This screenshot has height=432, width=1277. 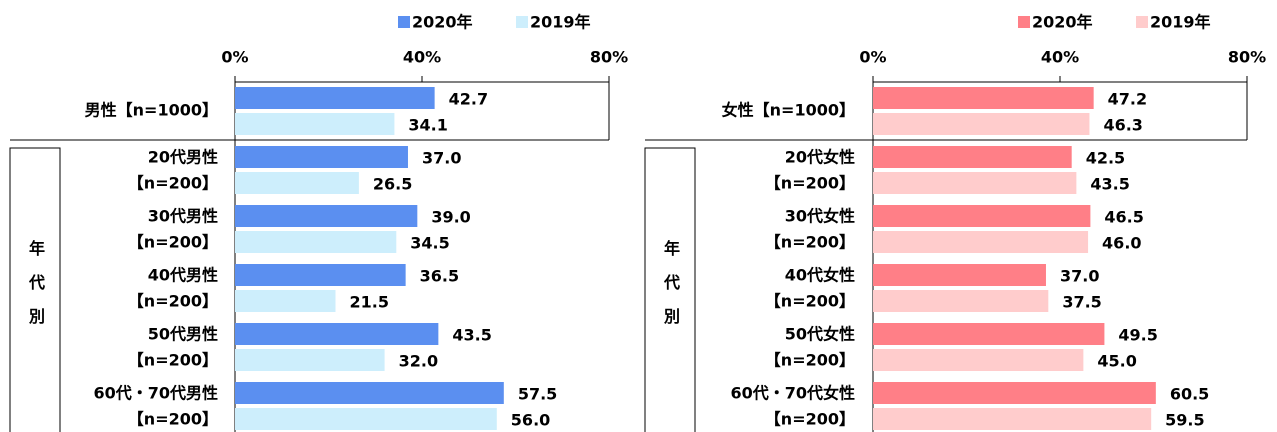 What do you see at coordinates (1105, 158) in the screenshot?
I see `value-label: 42.5` at bounding box center [1105, 158].